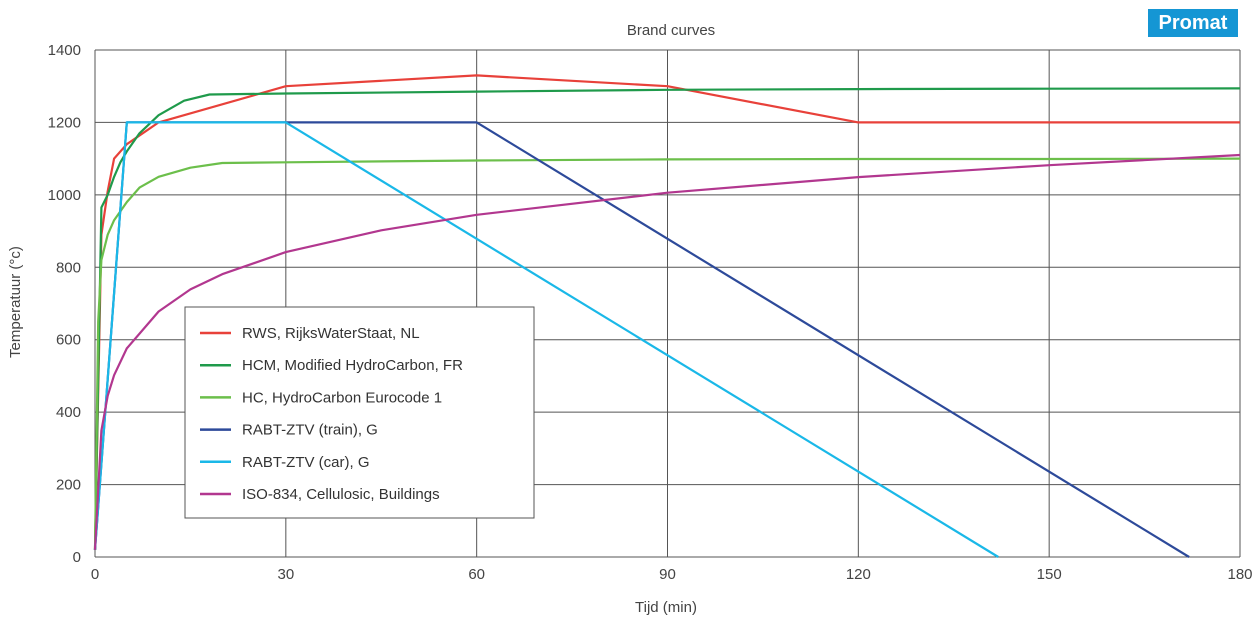  Describe the element at coordinates (285, 574) in the screenshot. I see `x-tick-label: 30` at that location.